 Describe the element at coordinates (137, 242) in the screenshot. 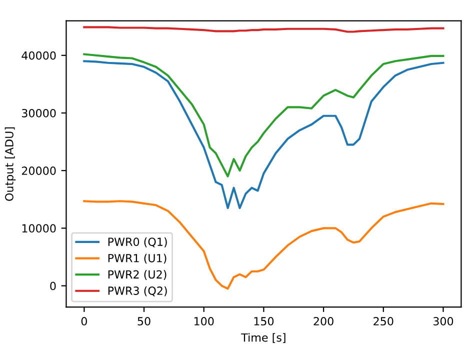

I see `legend-label: PWR0 (Q1)` at that location.